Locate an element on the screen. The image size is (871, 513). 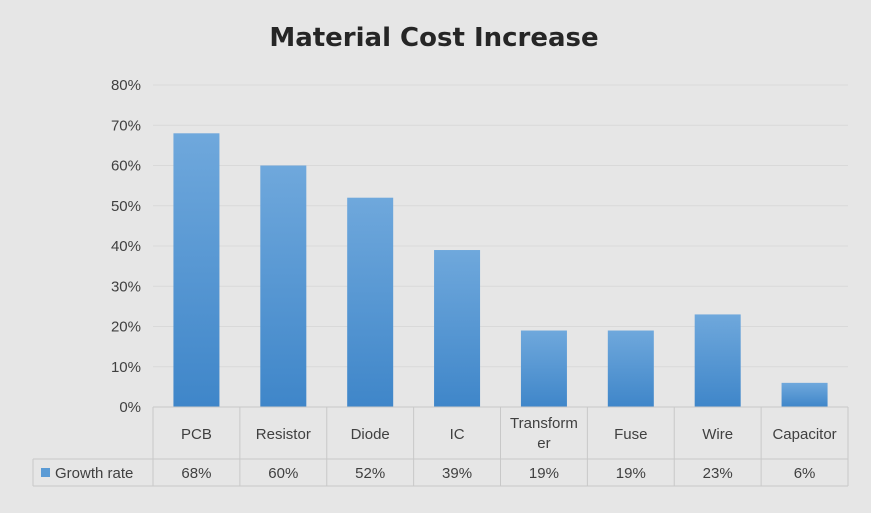
x-tick-label: Resistor is located at coordinates (283, 434).